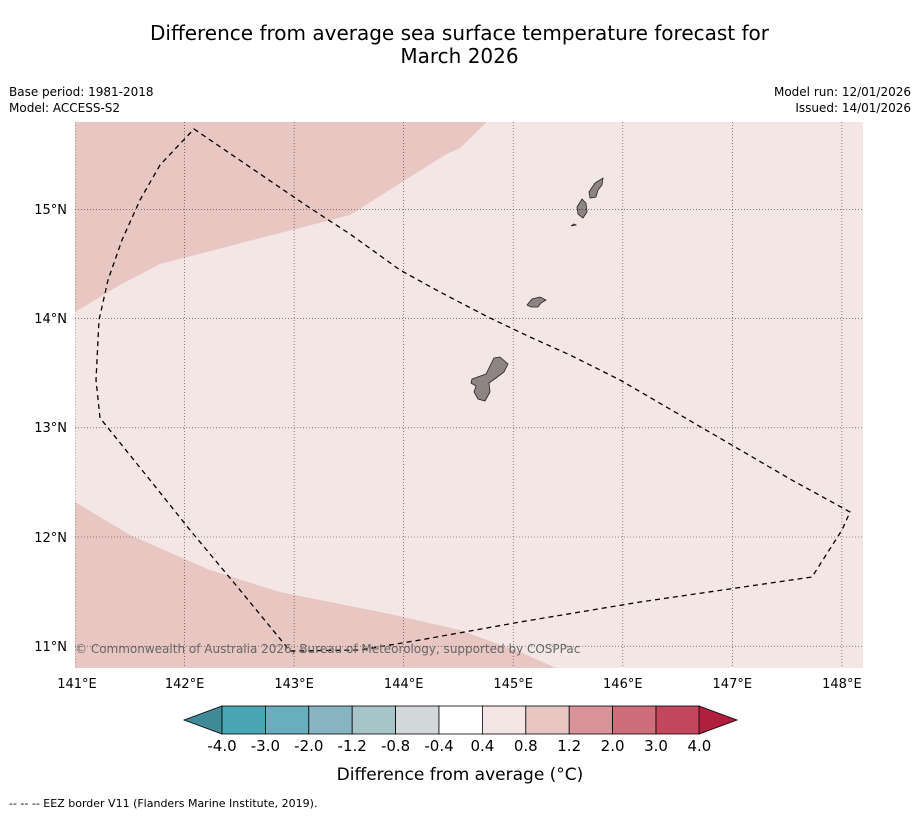  Describe the element at coordinates (569, 746) in the screenshot. I see `colorbar-tick-label: 1.2` at that location.